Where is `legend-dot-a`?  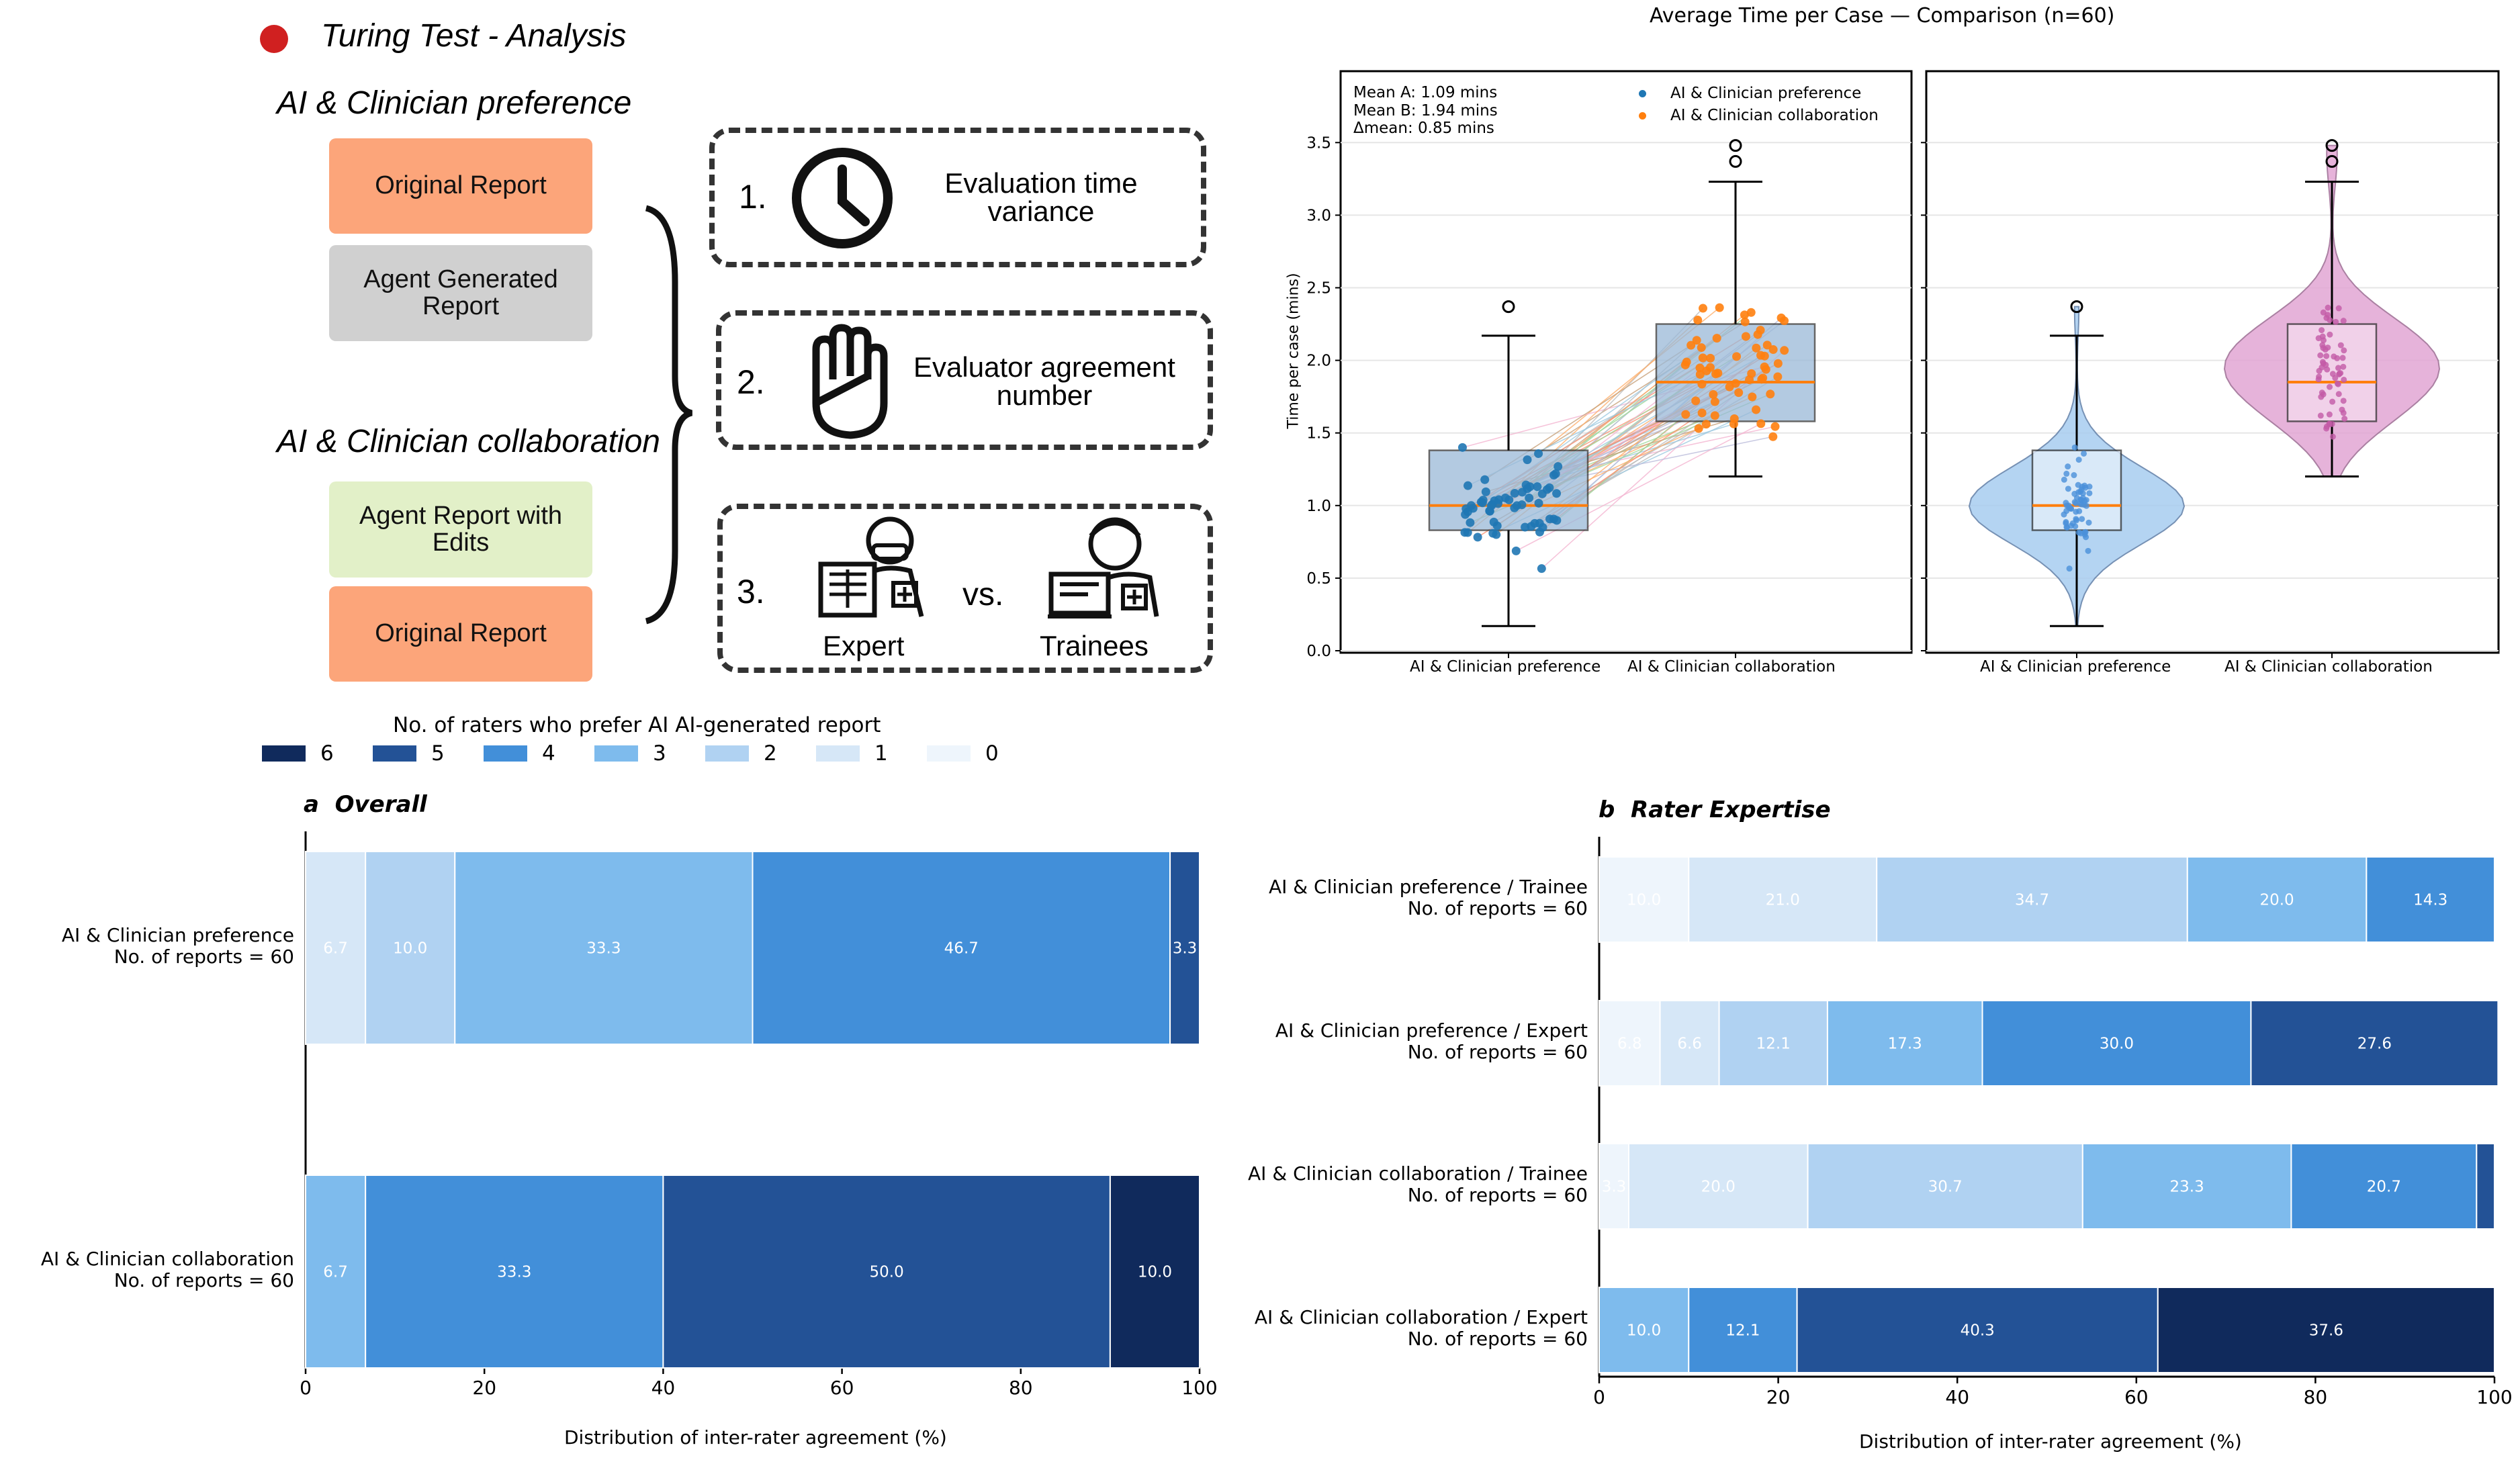 legend-dot-a is located at coordinates (1643, 93).